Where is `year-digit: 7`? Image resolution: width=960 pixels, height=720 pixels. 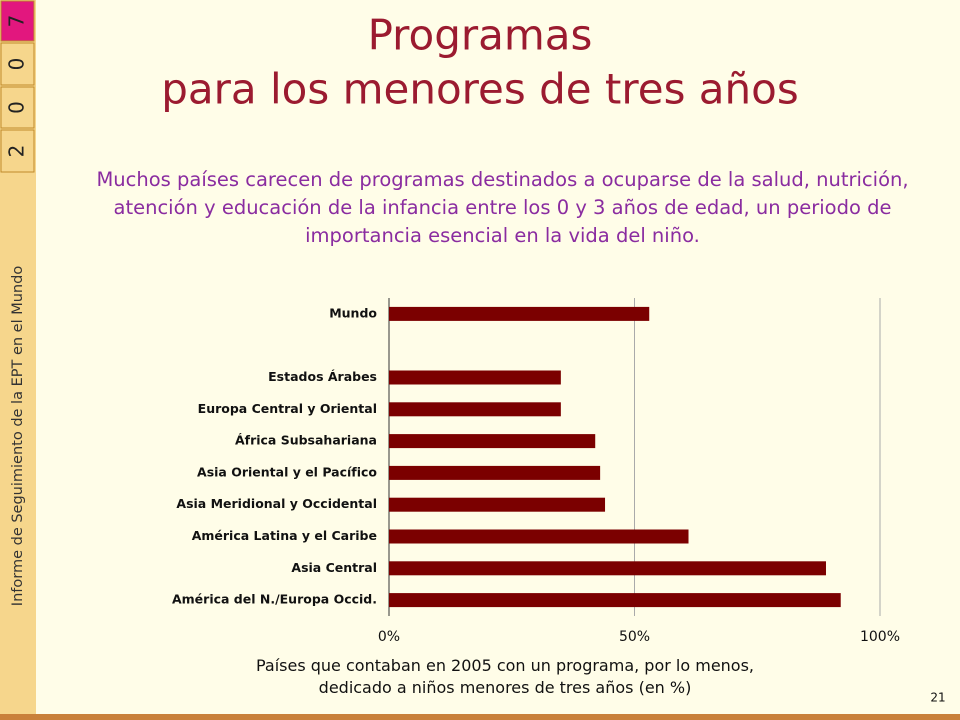 year-digit: 7 is located at coordinates (17, 21).